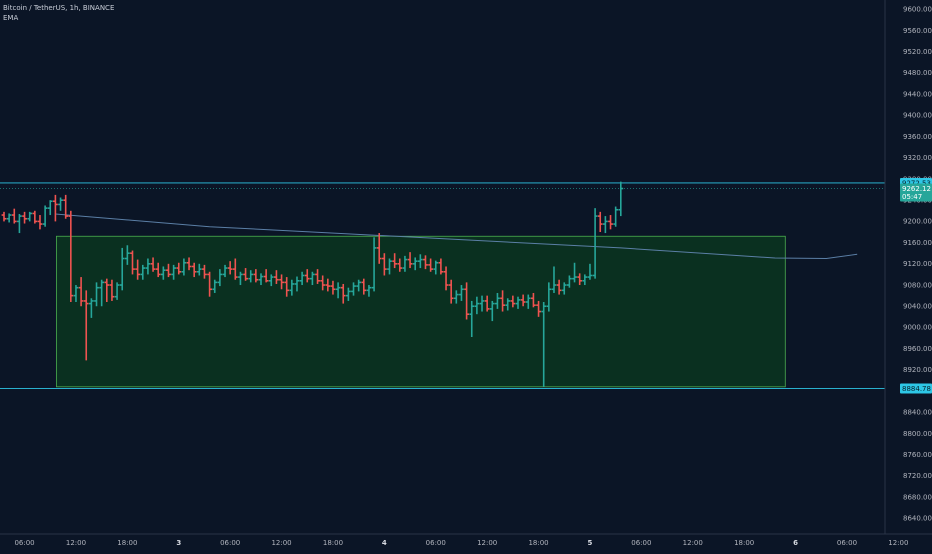 This screenshot has height=554, width=932. I want to click on price-label-text: 9262.12, so click(916, 189).